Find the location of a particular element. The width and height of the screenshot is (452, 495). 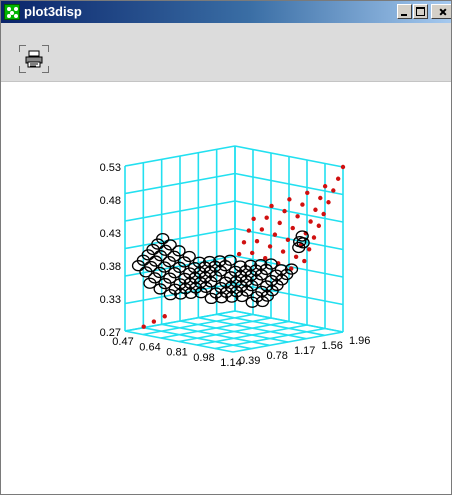

y-tick-label: 1.17 is located at coordinates (304, 351).